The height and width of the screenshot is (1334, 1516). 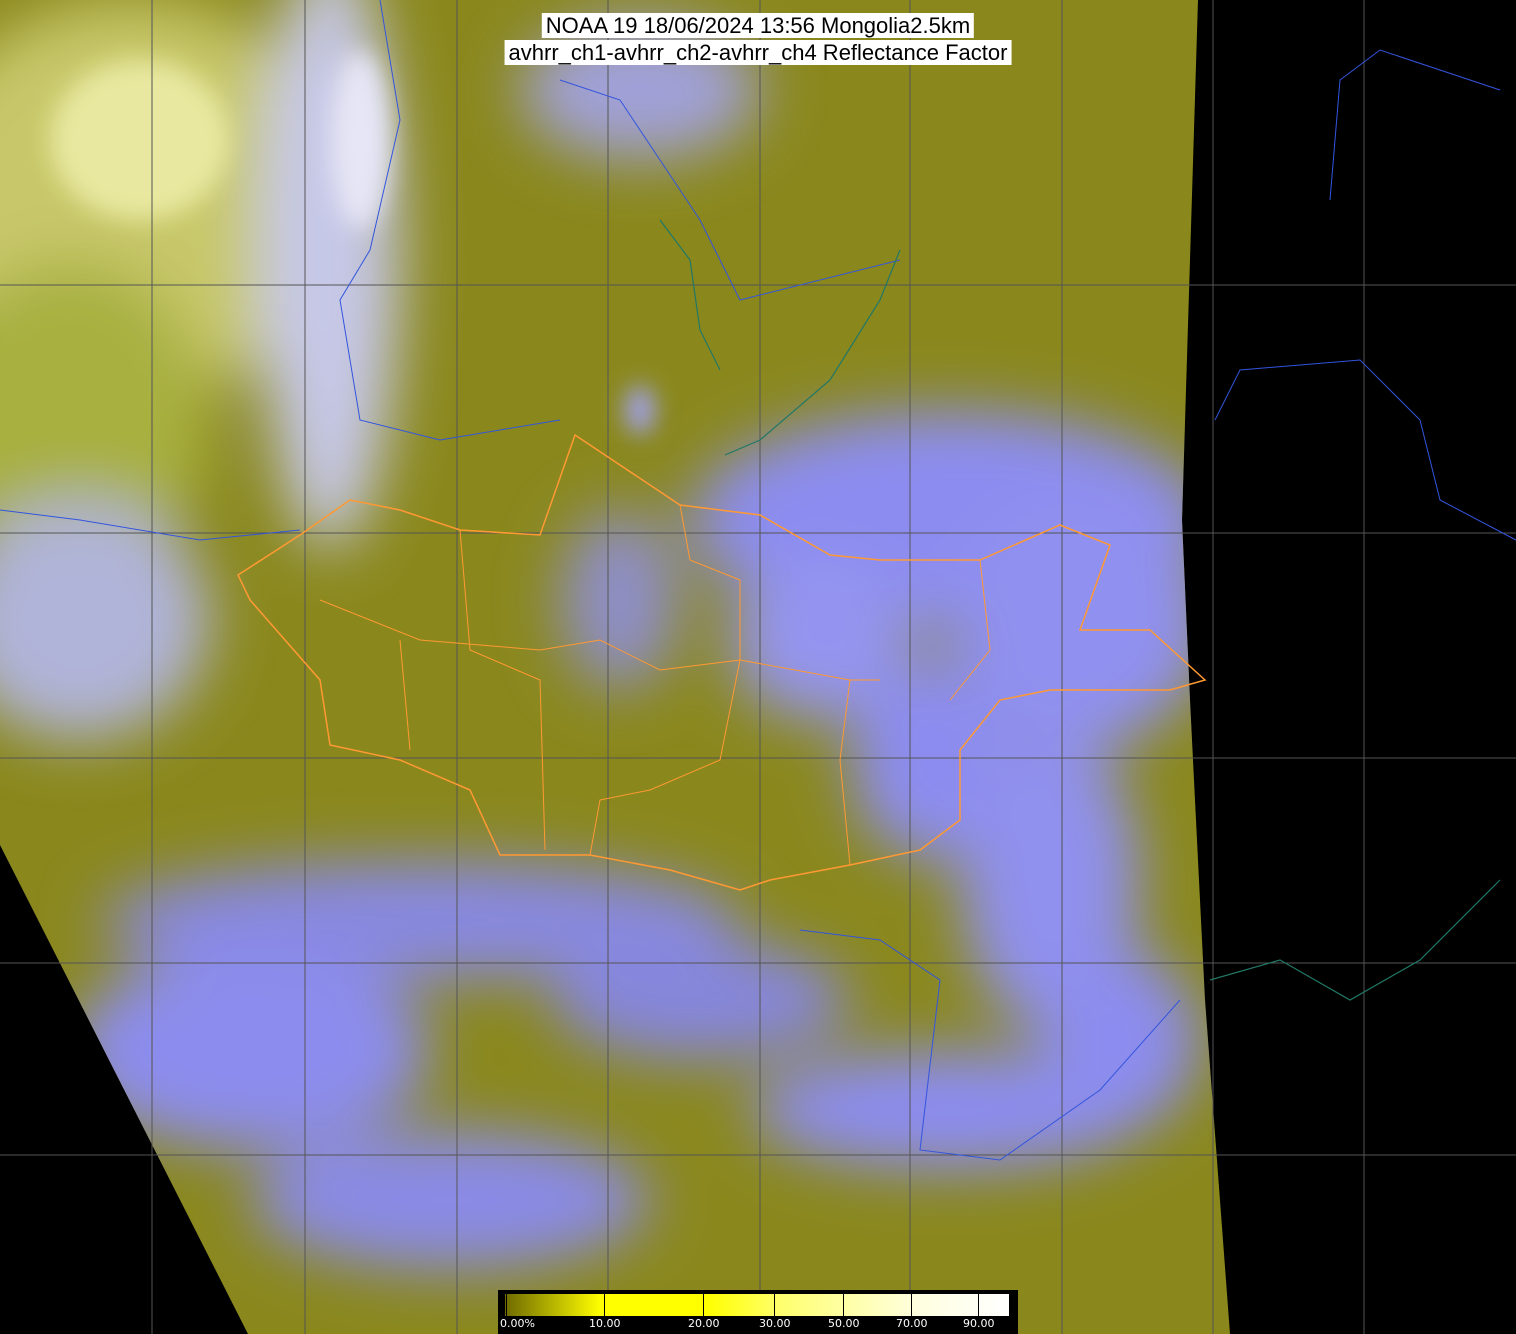 What do you see at coordinates (757, 1305) in the screenshot?
I see `colorbar-gradient` at bounding box center [757, 1305].